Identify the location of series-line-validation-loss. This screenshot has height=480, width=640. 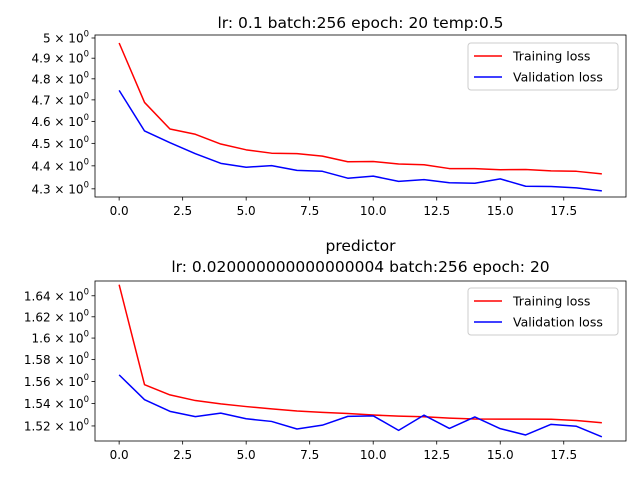
(360, 406).